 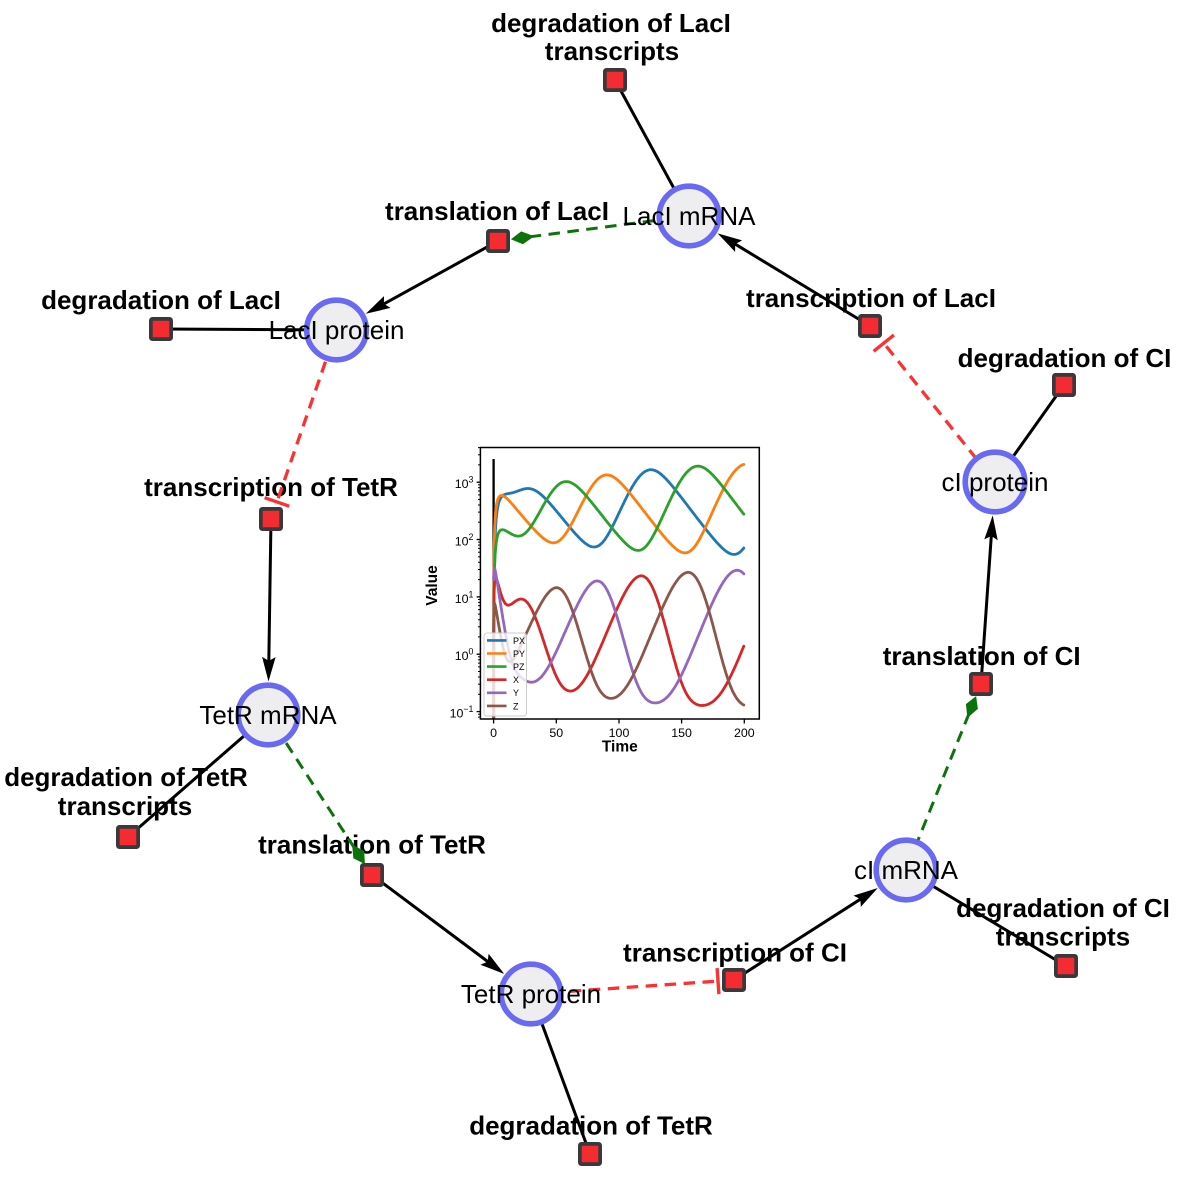 What do you see at coordinates (519, 654) in the screenshot?
I see `svg-text: PY` at bounding box center [519, 654].